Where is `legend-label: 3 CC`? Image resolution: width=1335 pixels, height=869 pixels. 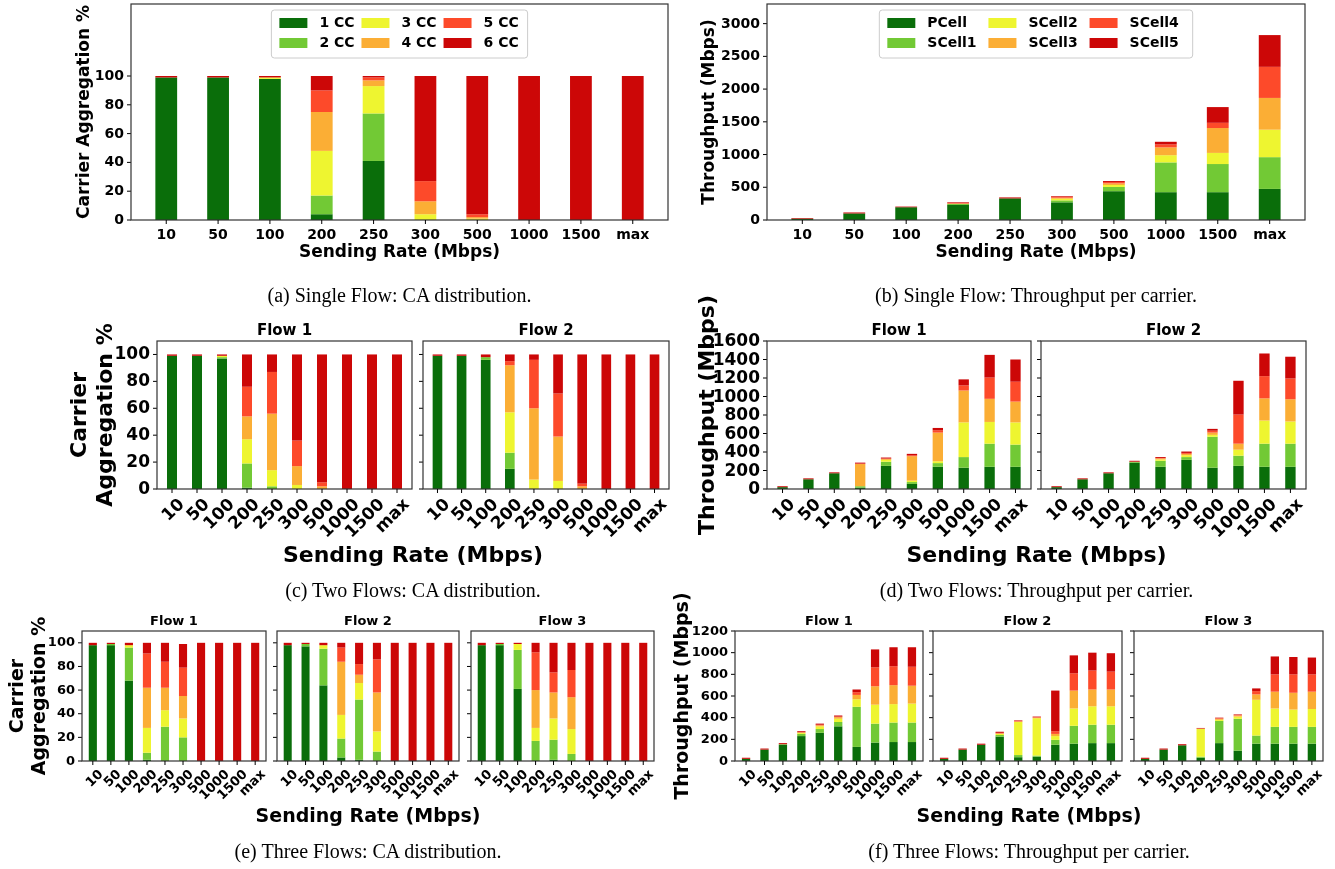
legend-label: 3 CC is located at coordinates (419, 22).